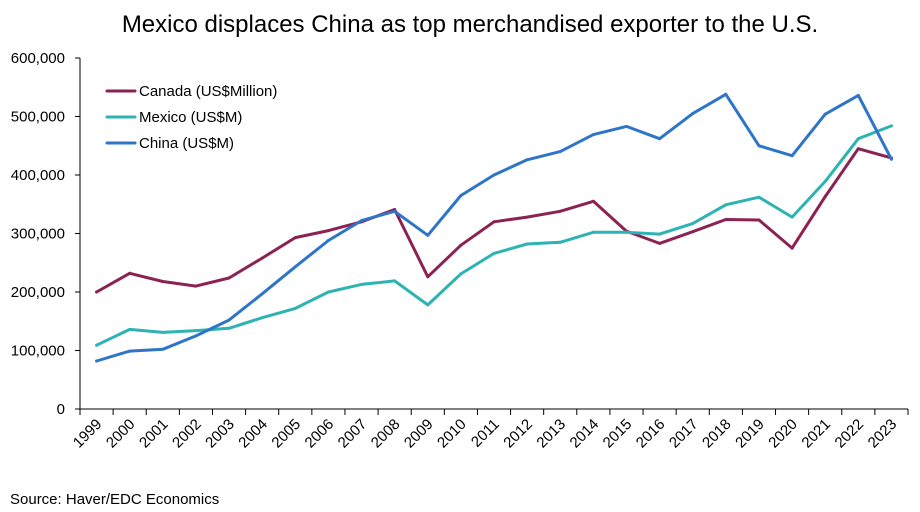 The height and width of the screenshot is (512, 920). I want to click on x-tick-label: 2013, so click(551, 434).